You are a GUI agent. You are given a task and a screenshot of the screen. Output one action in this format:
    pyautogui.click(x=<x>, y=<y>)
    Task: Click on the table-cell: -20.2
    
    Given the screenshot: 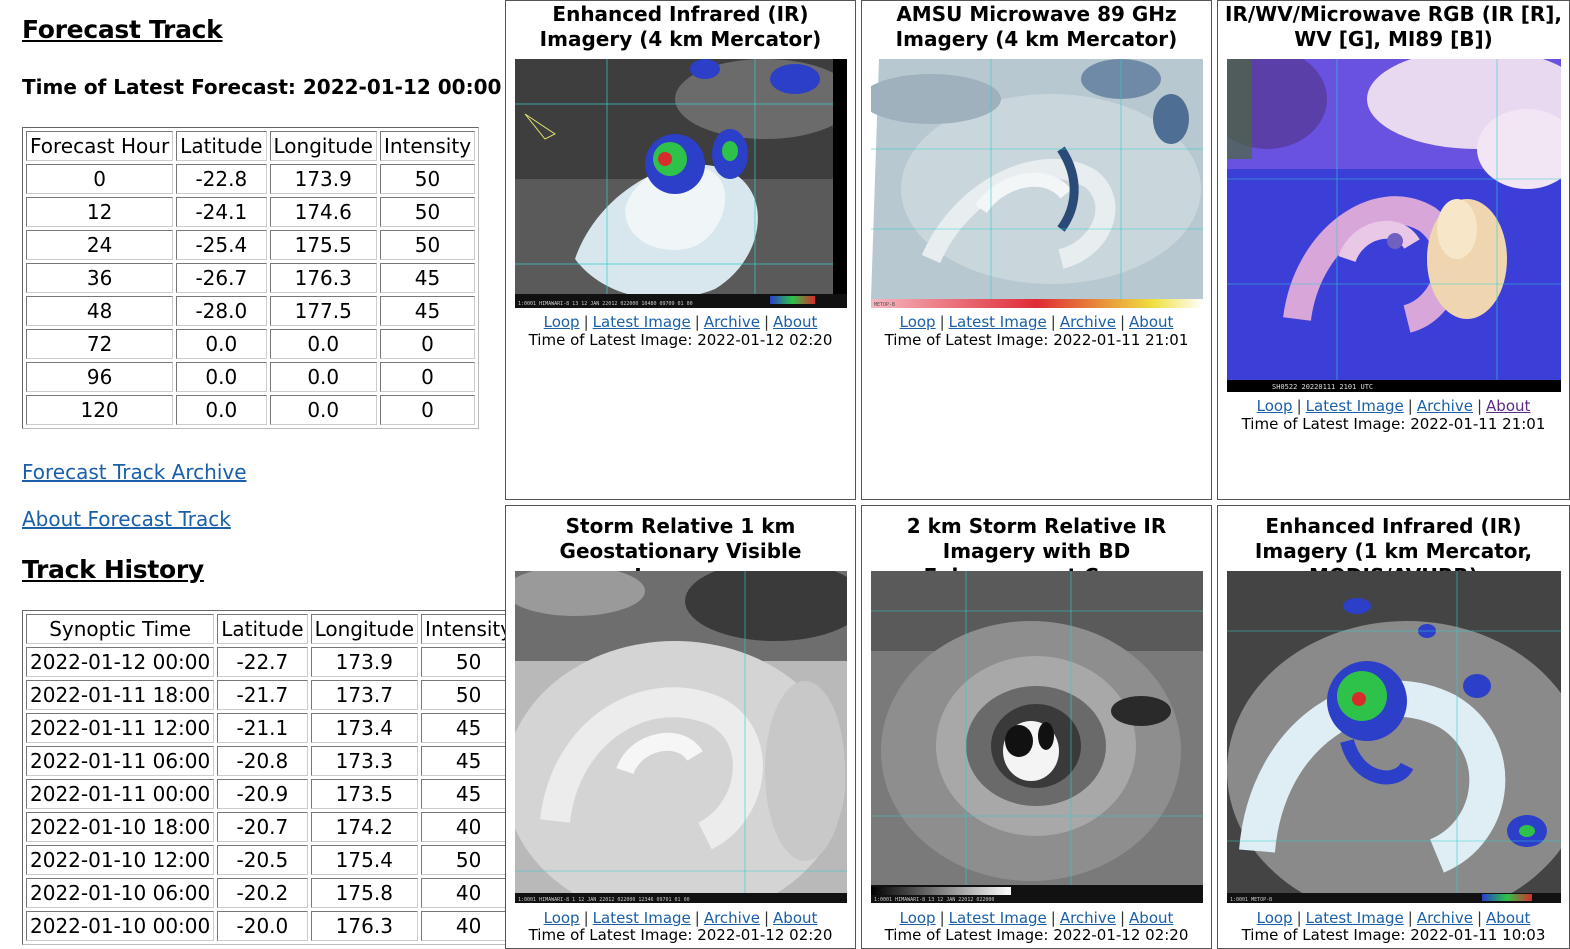 What is the action you would take?
    pyautogui.click(x=262, y=893)
    